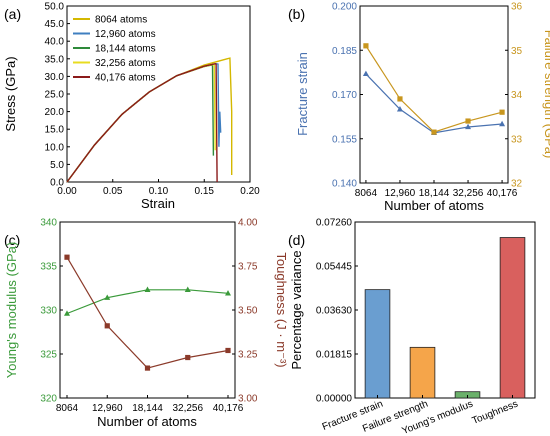 This screenshot has width=550, height=436. I want to click on panel-b-frame, so click(434, 94).